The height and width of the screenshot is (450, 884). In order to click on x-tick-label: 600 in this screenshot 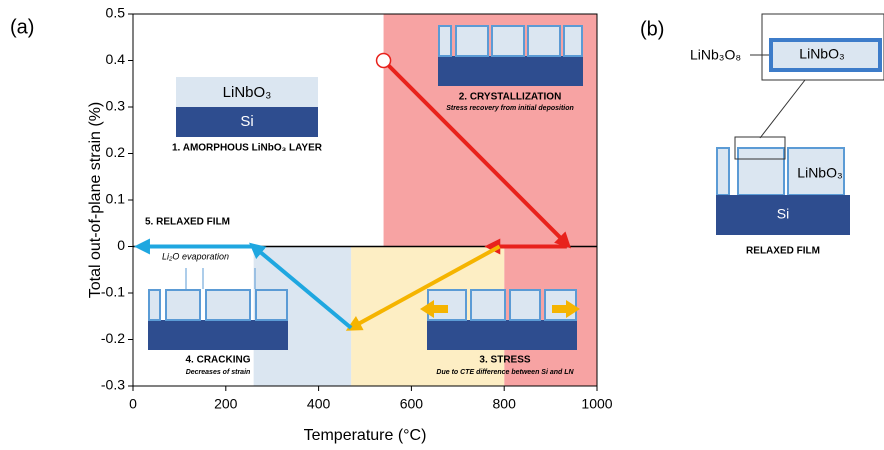, I will do `click(412, 404)`.